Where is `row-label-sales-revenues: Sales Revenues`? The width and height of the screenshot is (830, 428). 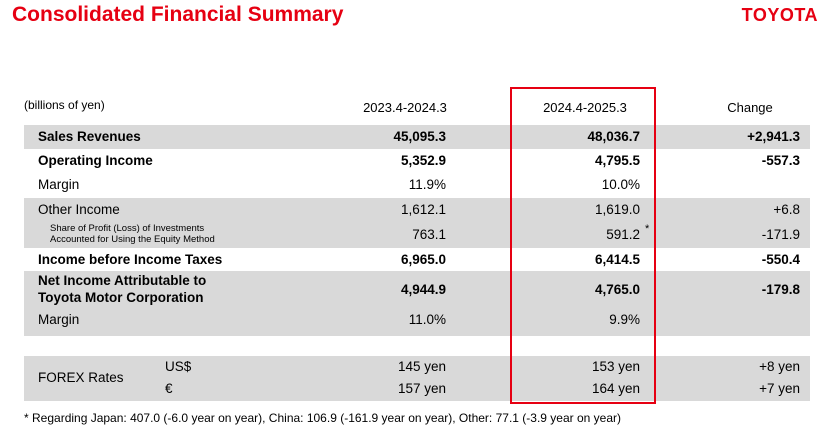 row-label-sales-revenues: Sales Revenues is located at coordinates (89, 136).